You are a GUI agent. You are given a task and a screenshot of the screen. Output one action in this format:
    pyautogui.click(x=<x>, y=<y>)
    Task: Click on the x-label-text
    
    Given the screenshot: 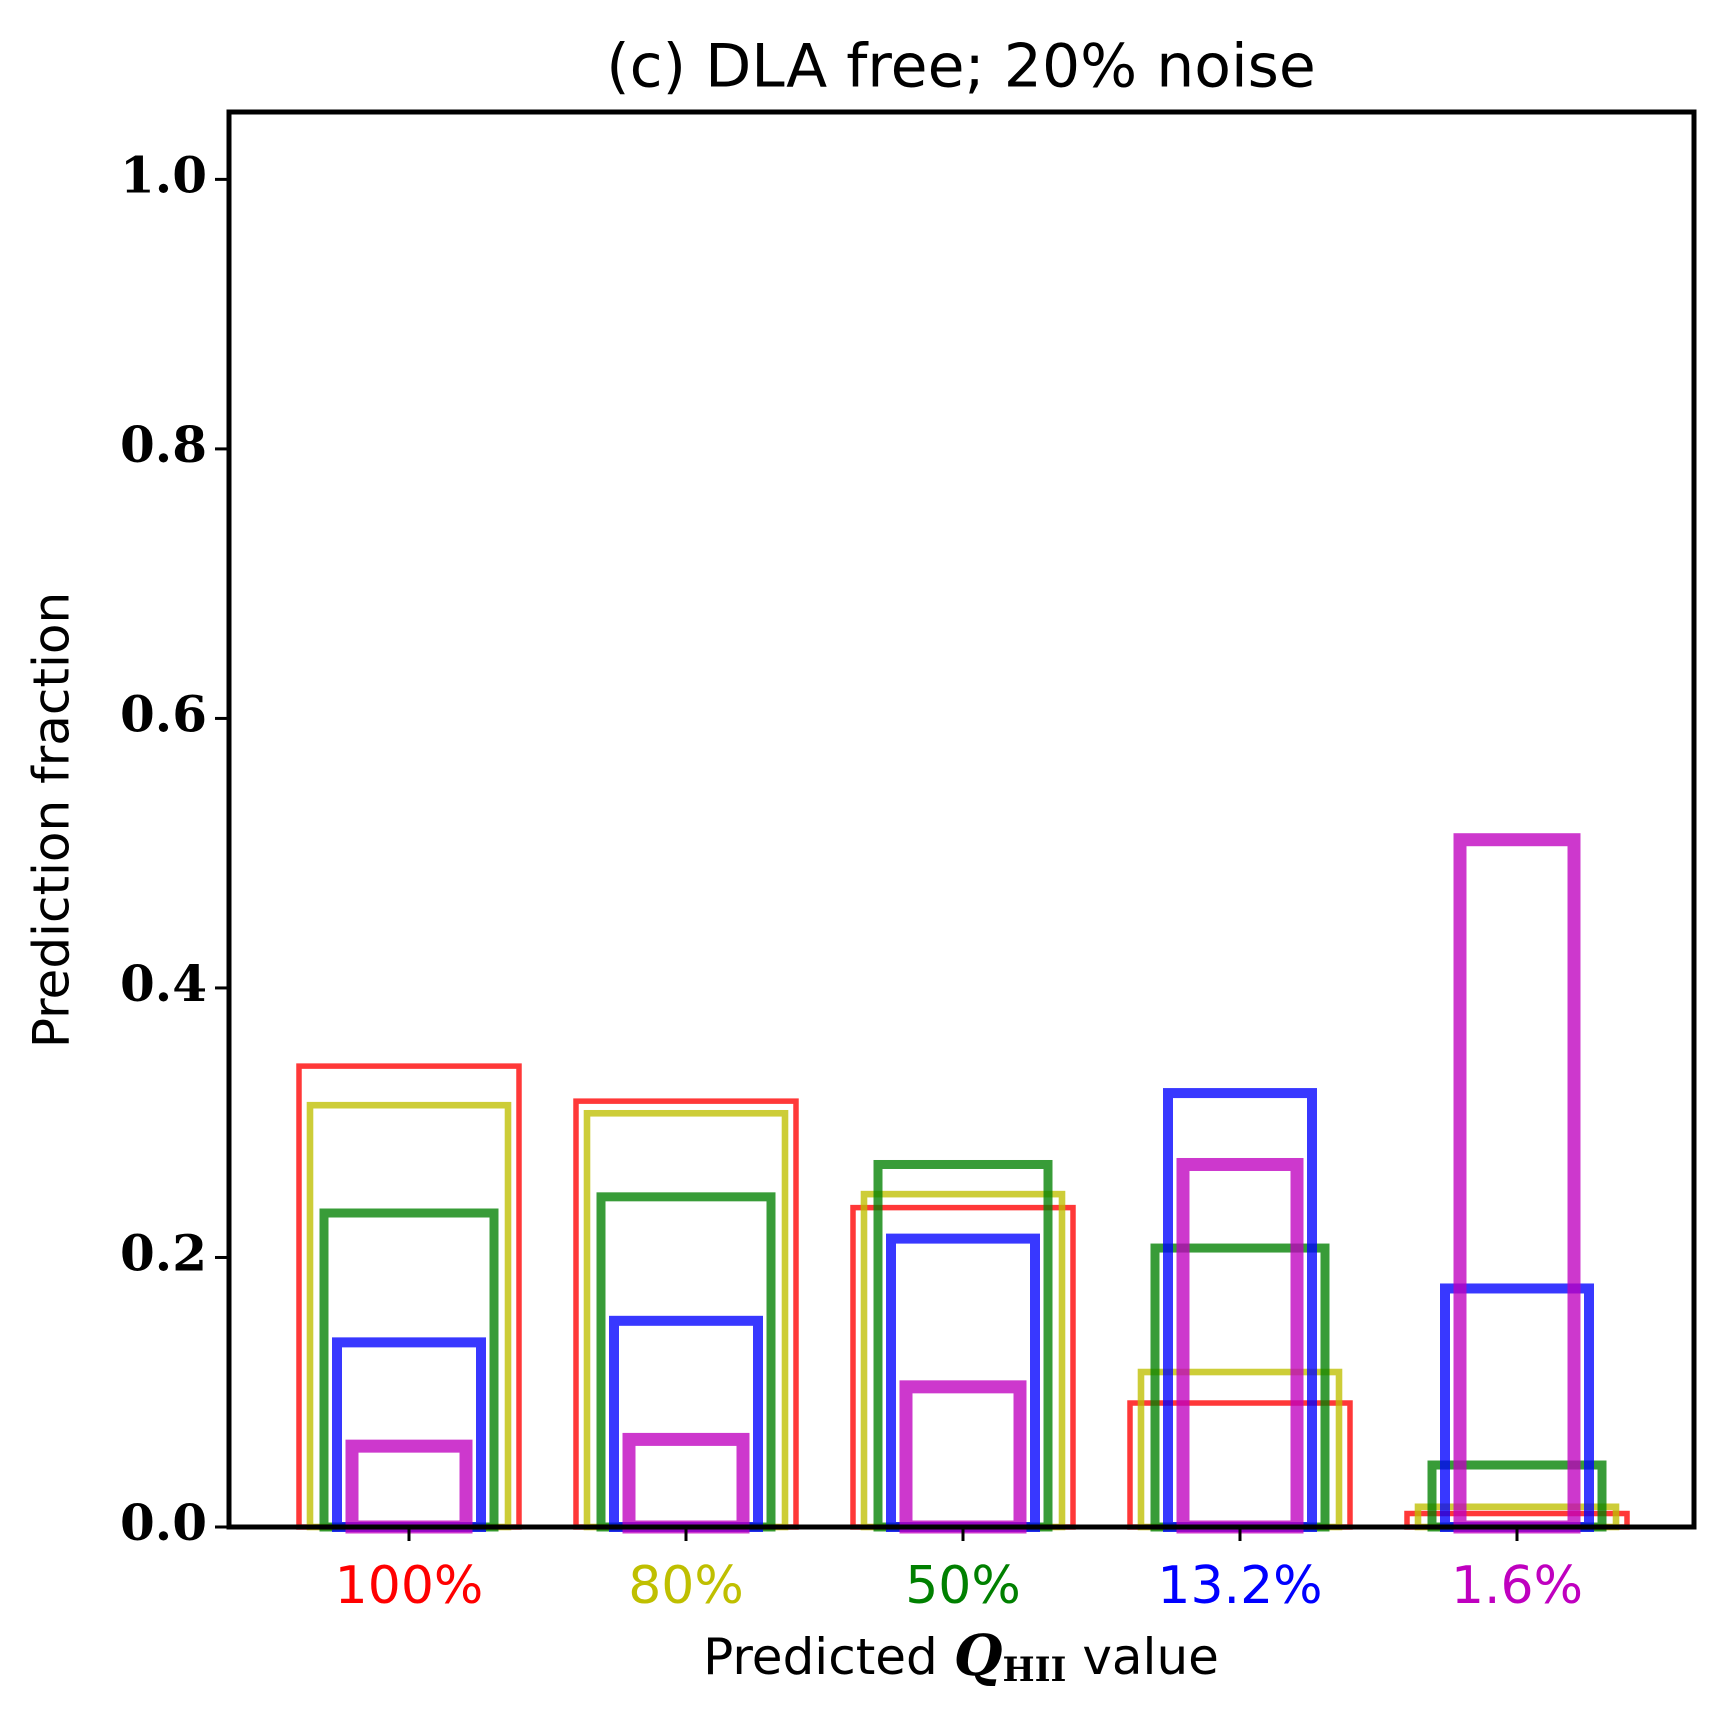 What is the action you would take?
    pyautogui.click(x=1074, y=1657)
    